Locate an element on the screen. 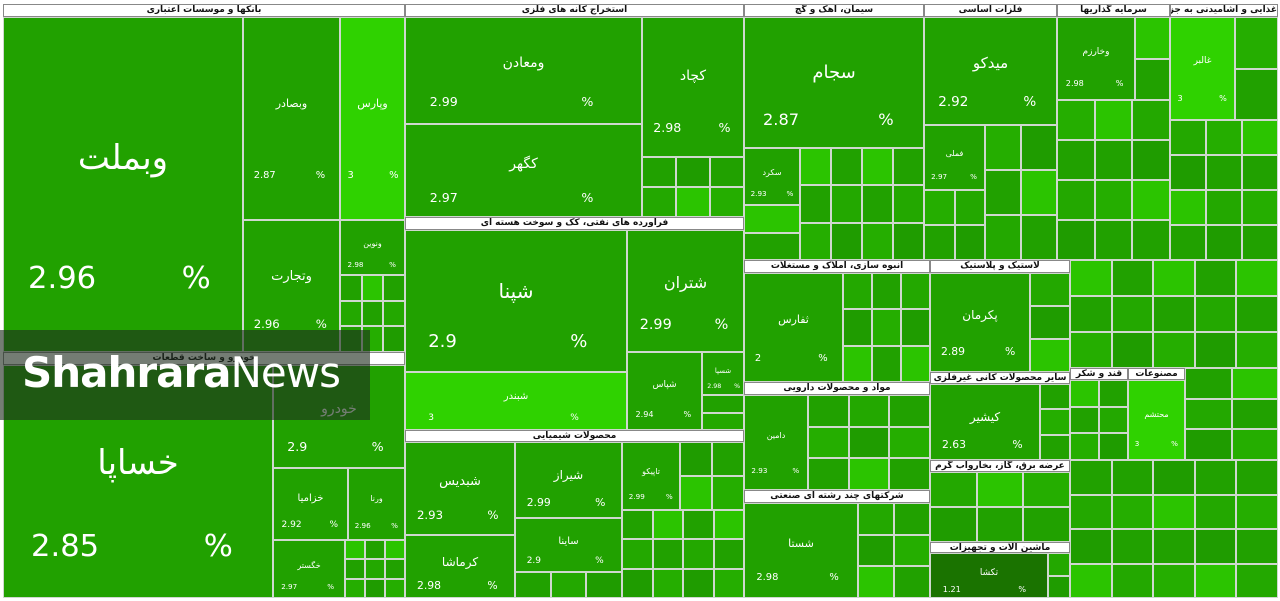  watermark-light: News is located at coordinates (285, 372).